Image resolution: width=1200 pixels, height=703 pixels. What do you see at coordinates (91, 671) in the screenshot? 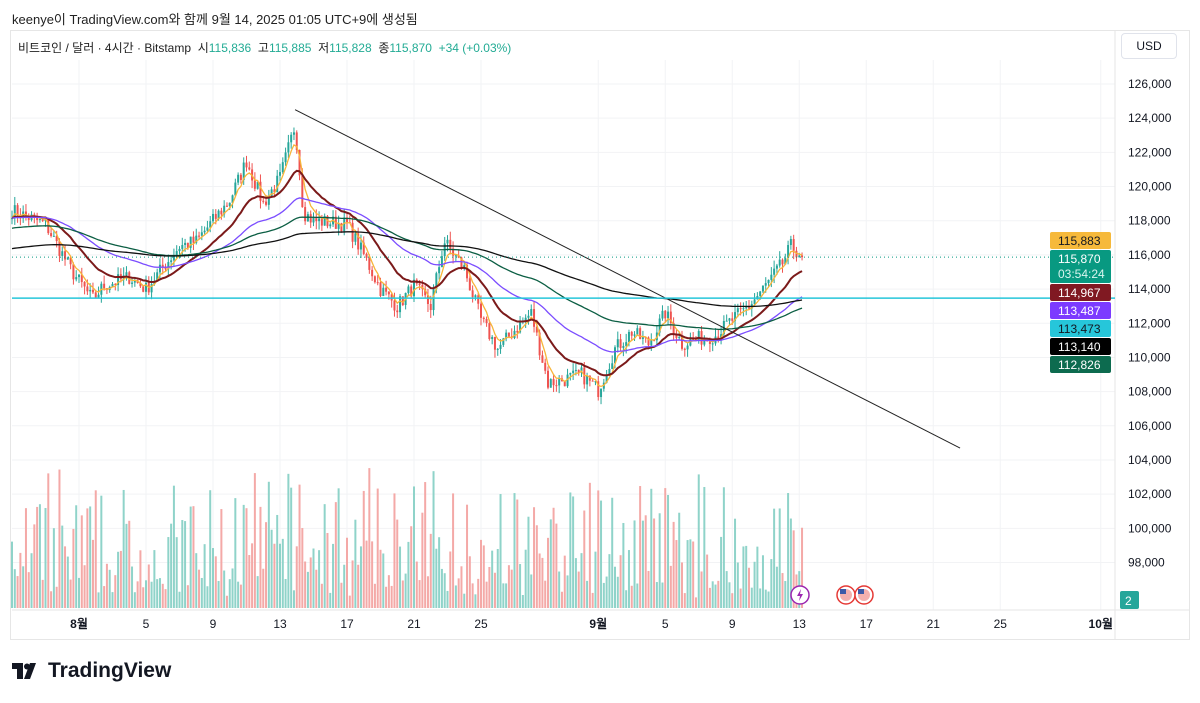
I see `tradingview-logo: TradingView` at bounding box center [91, 671].